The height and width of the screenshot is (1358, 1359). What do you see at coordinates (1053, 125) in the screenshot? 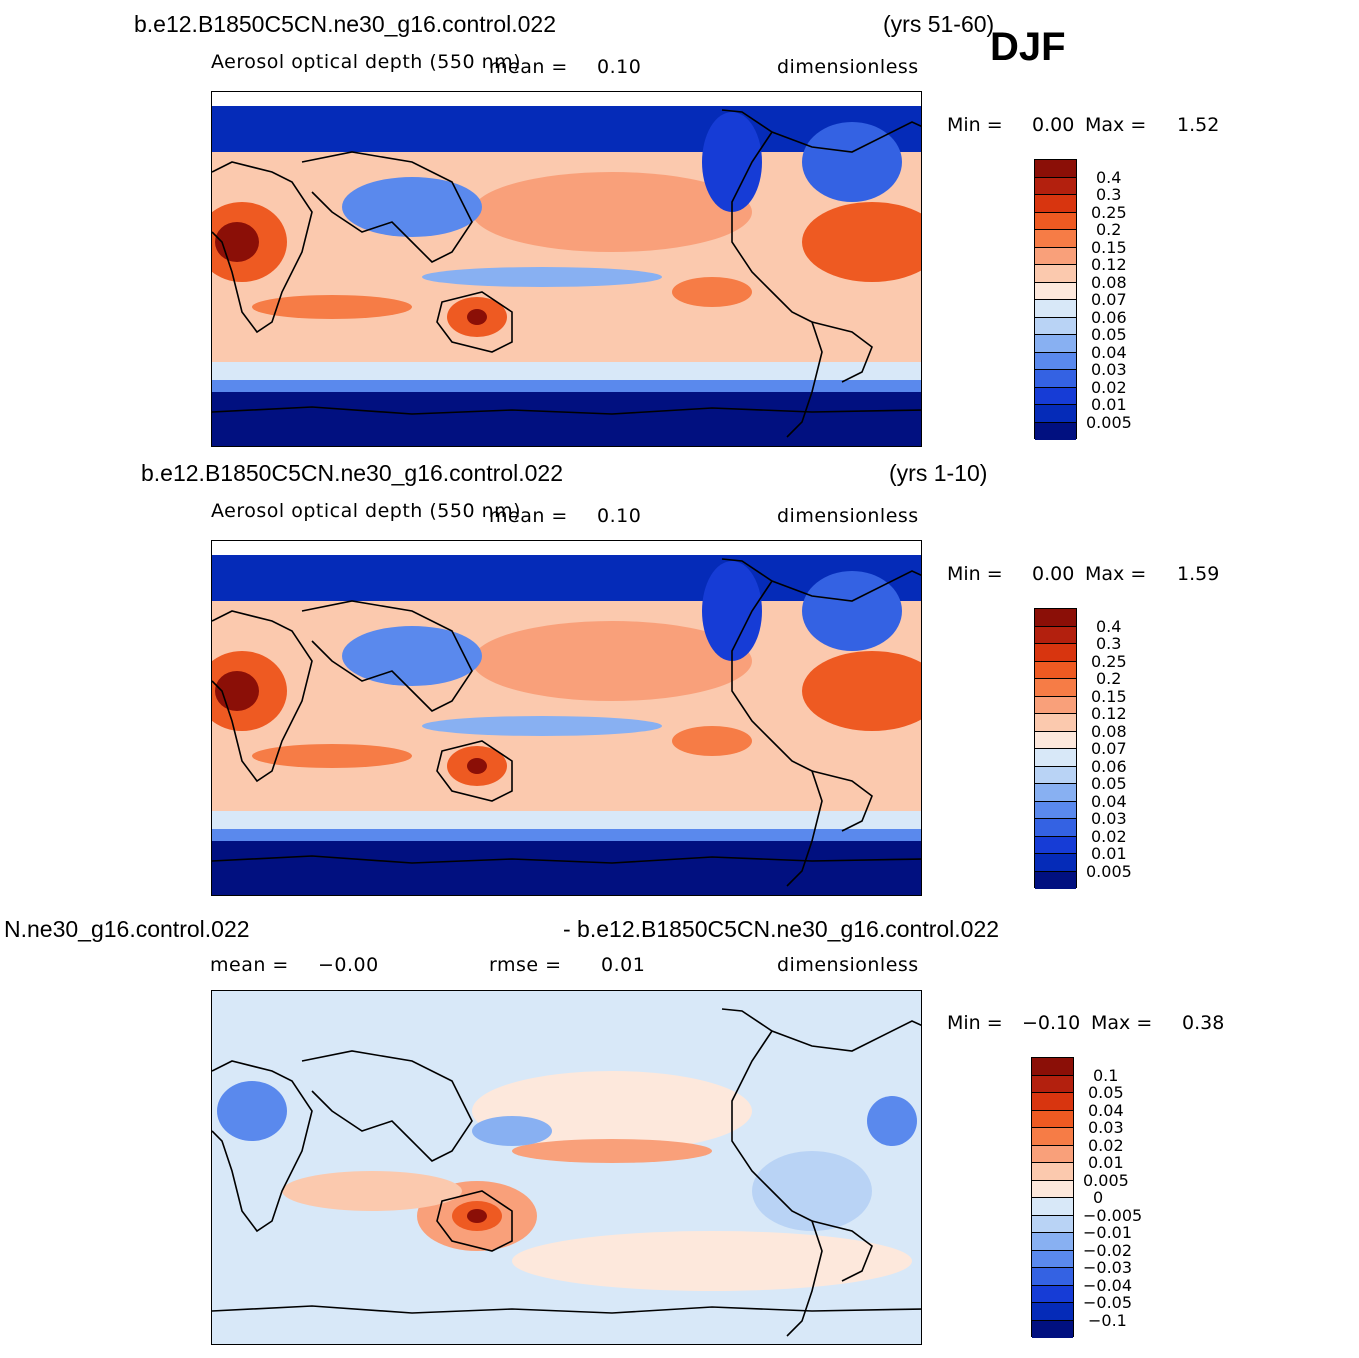
I see `panel1-min-value: 0.00` at bounding box center [1053, 125].